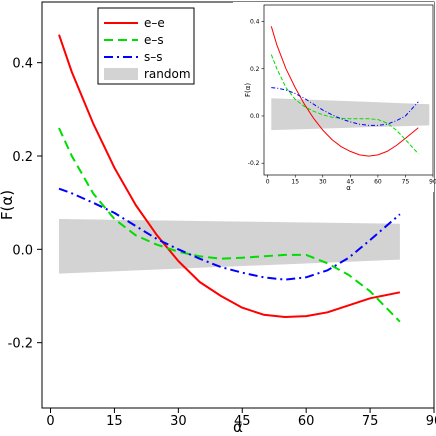 This screenshot has height=436, width=436. Describe the element at coordinates (22, 157) in the screenshot. I see `main-y-tick-label: 0.2` at that location.